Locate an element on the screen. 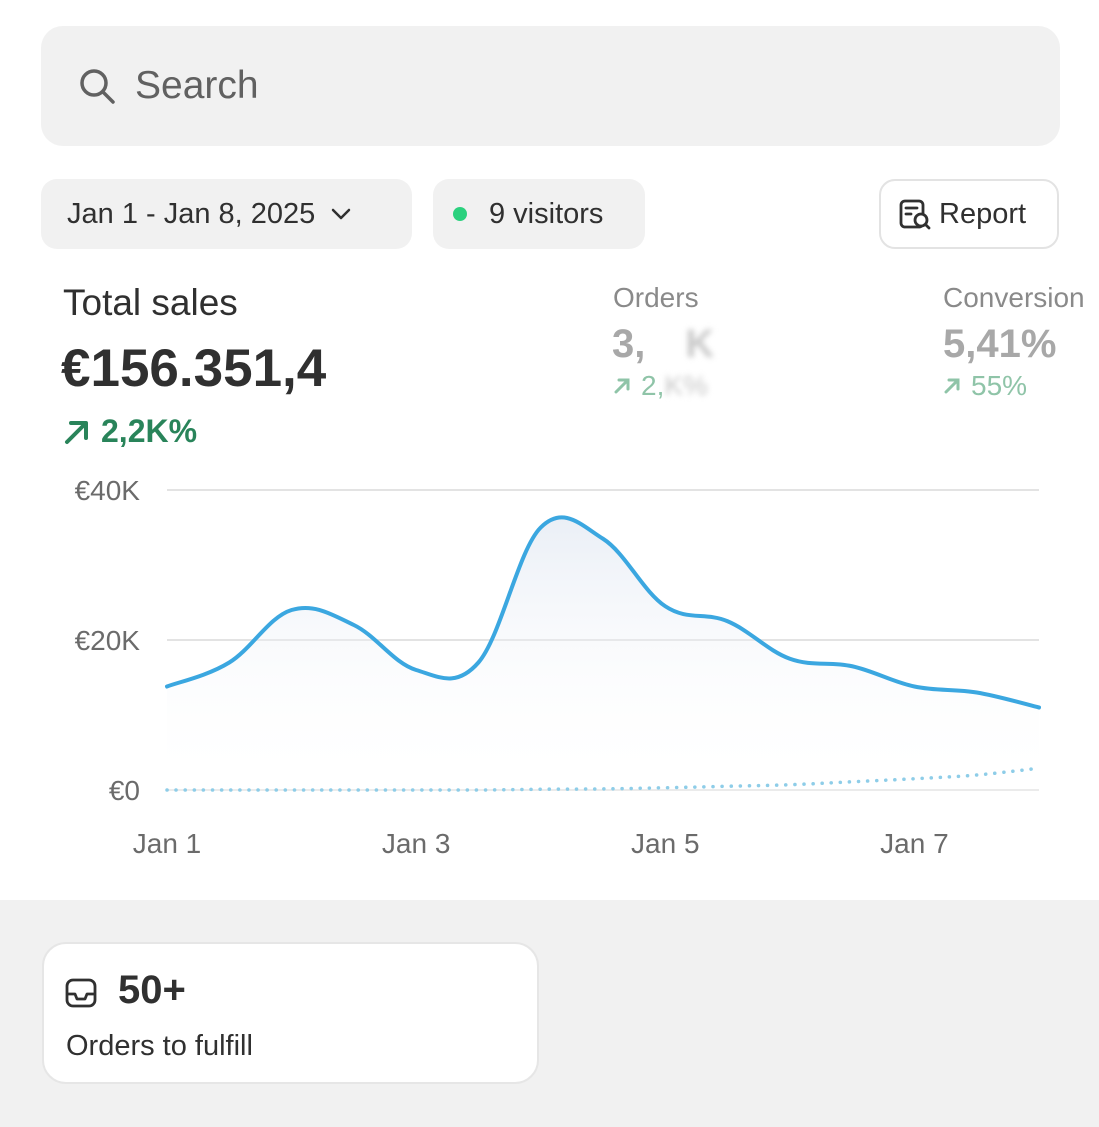  series-line-current is located at coordinates (603, 612).